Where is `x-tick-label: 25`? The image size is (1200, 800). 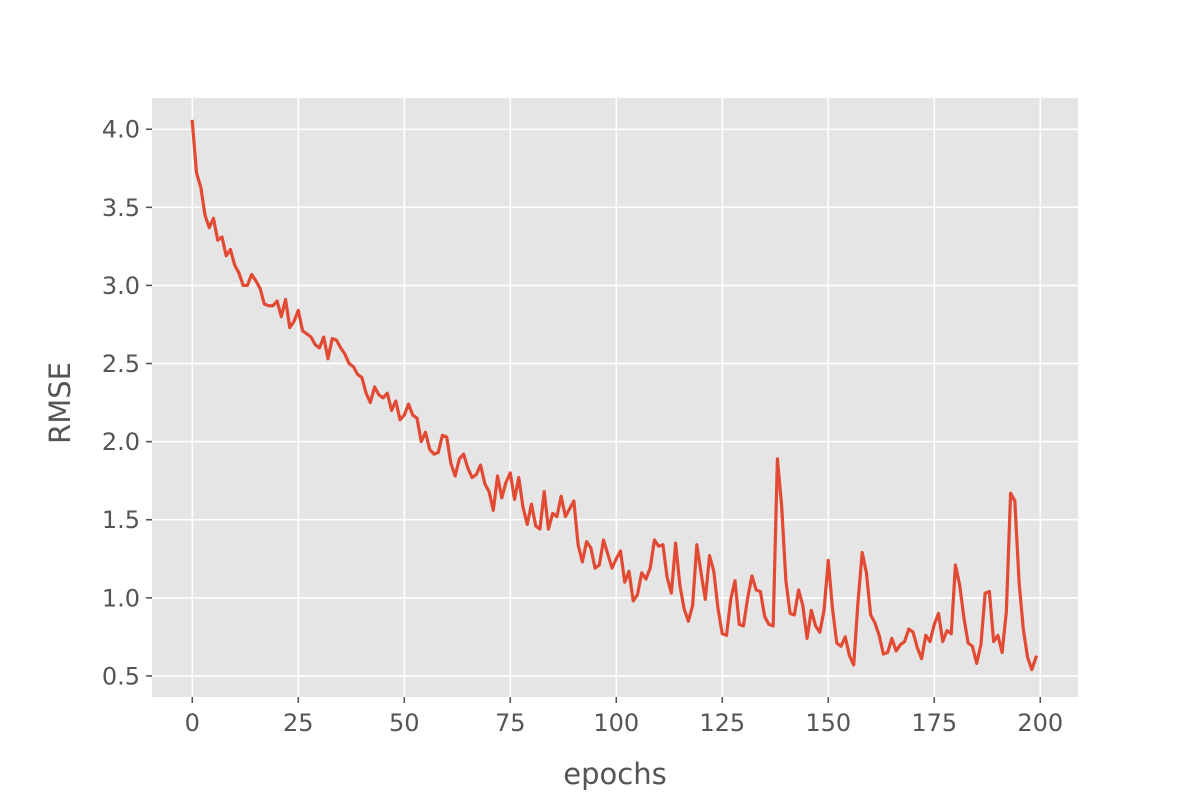
x-tick-label: 25 is located at coordinates (298, 723).